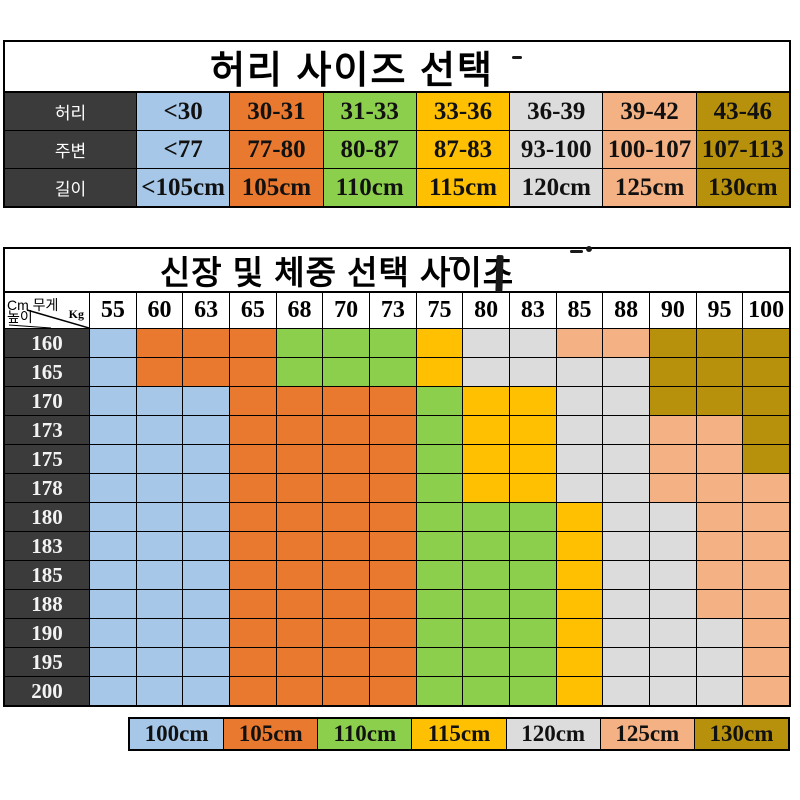  What do you see at coordinates (369, 187) in the screenshot?
I see `waist-size-cell: 110cm` at bounding box center [369, 187].